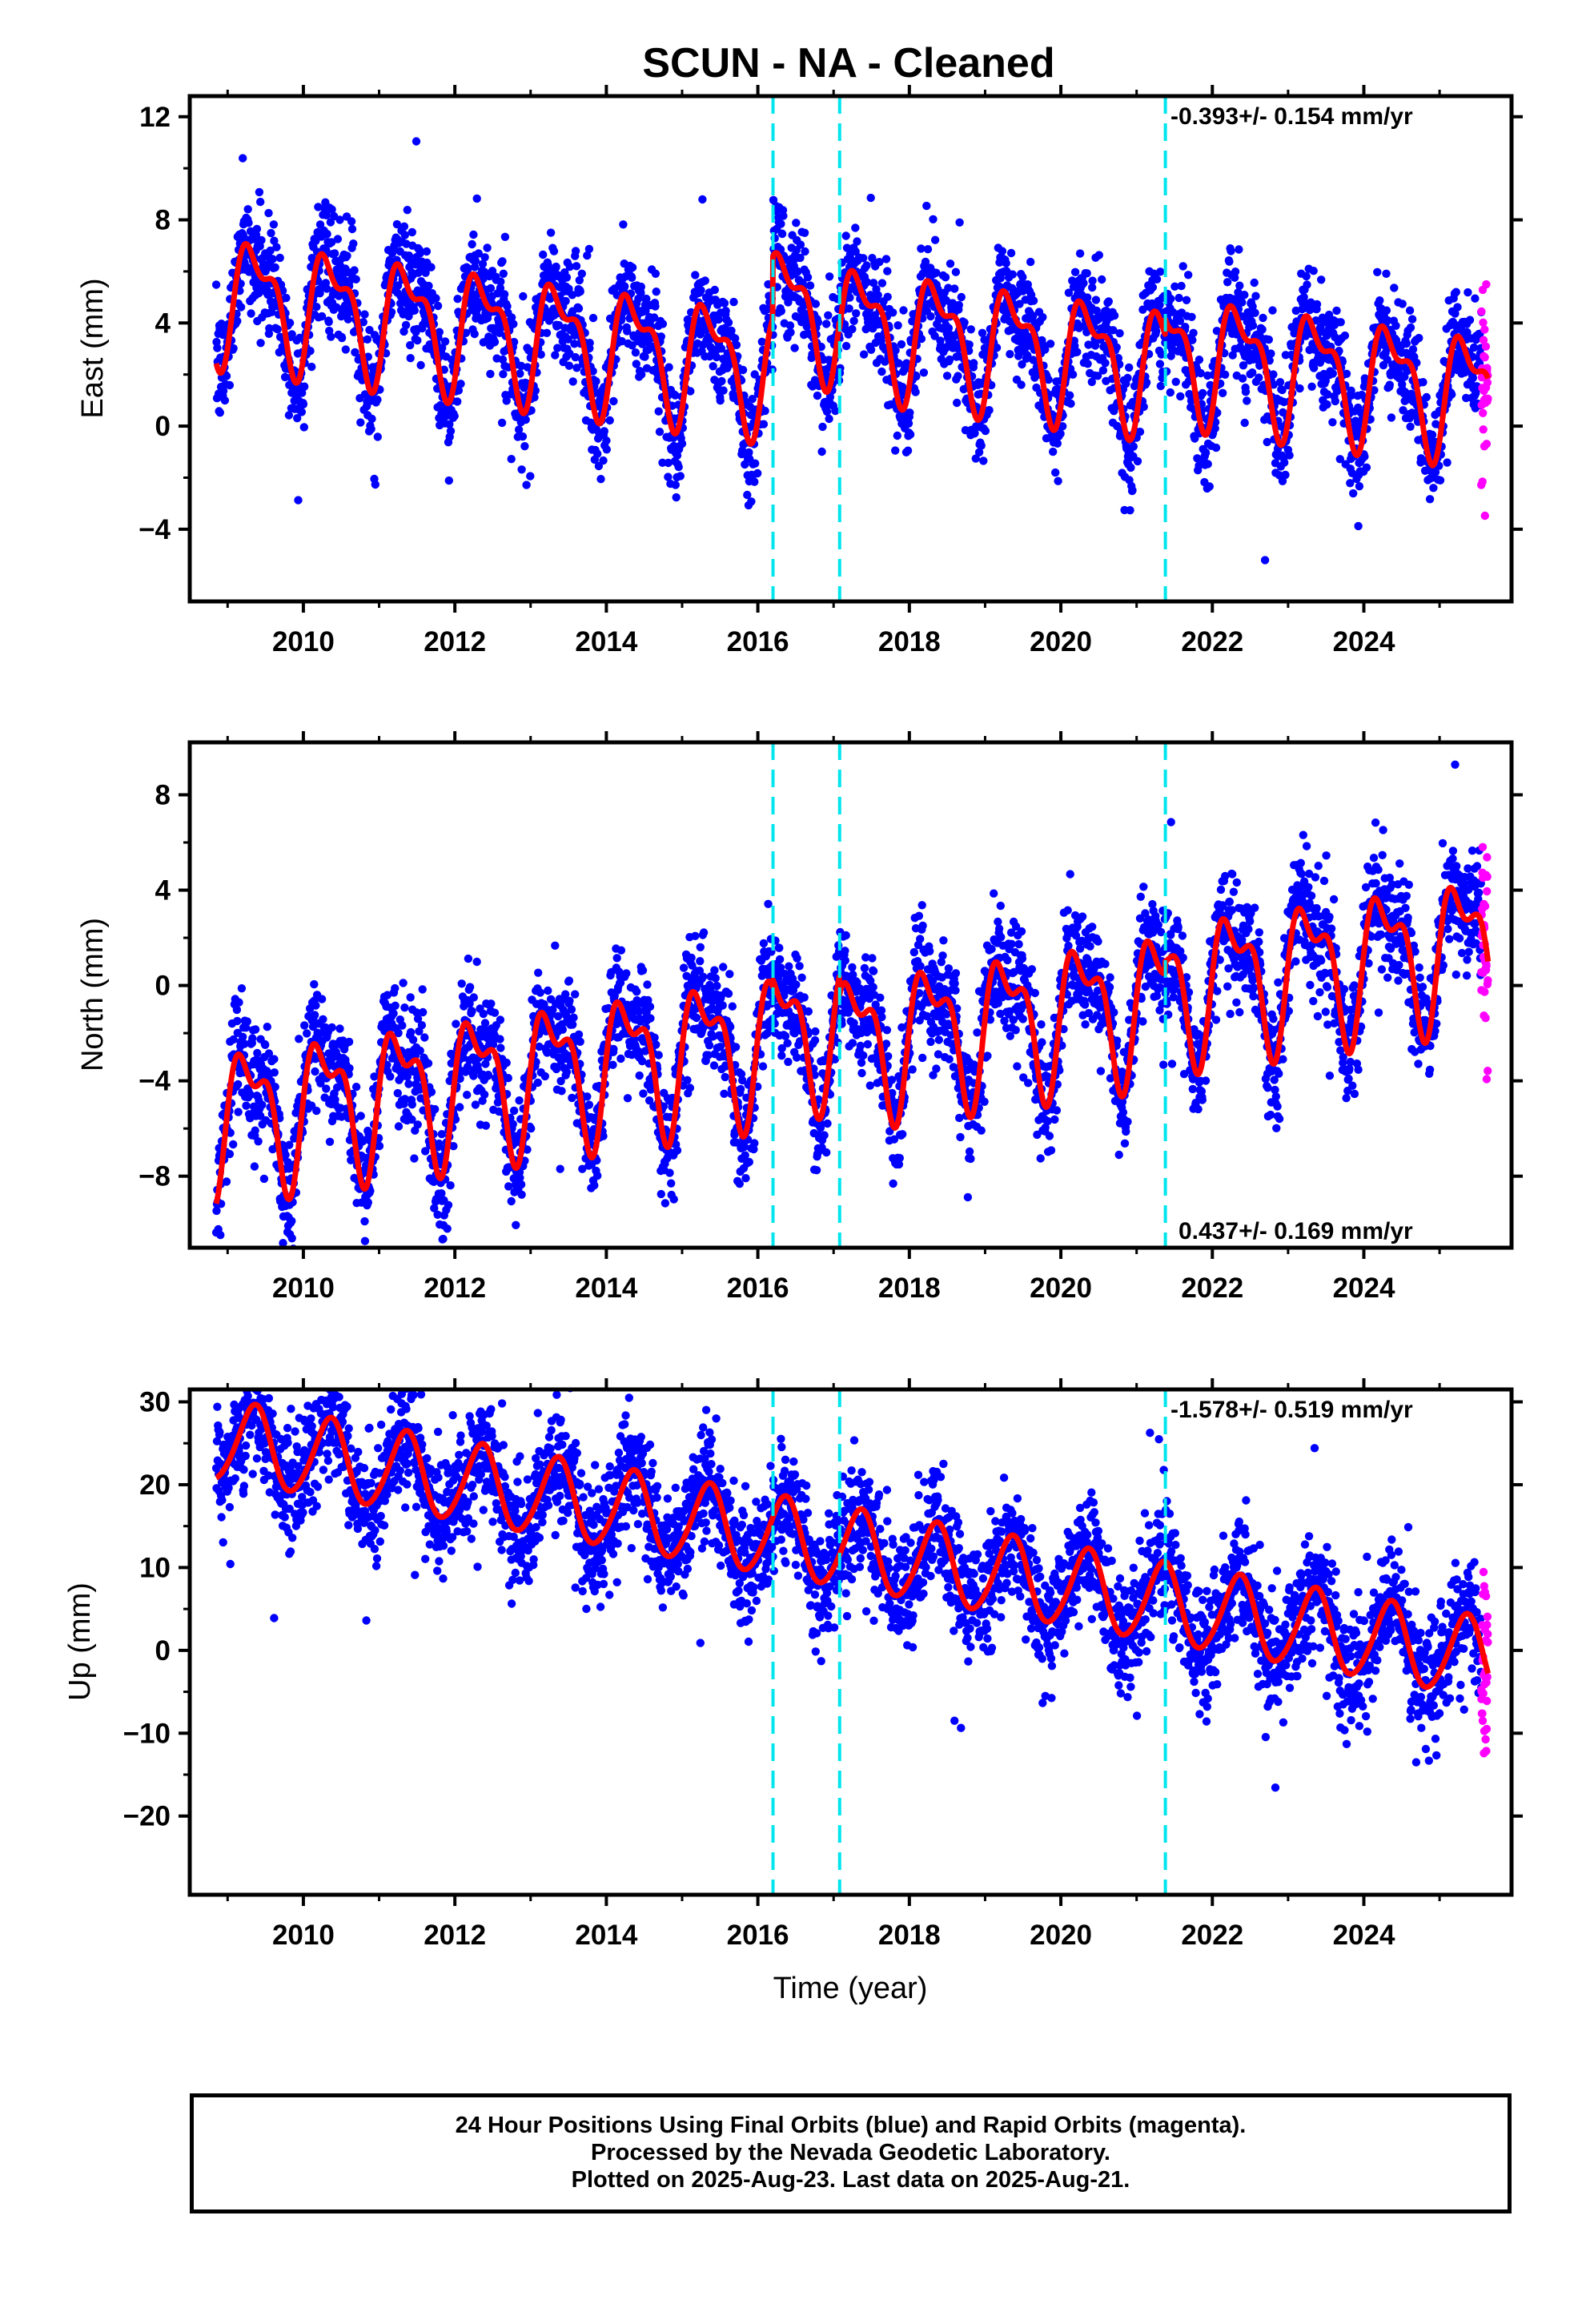 Image resolution: width=1582 pixels, height=2324 pixels. What do you see at coordinates (902, 344) in the screenshot?
I see `east-final-point-1990` at bounding box center [902, 344].